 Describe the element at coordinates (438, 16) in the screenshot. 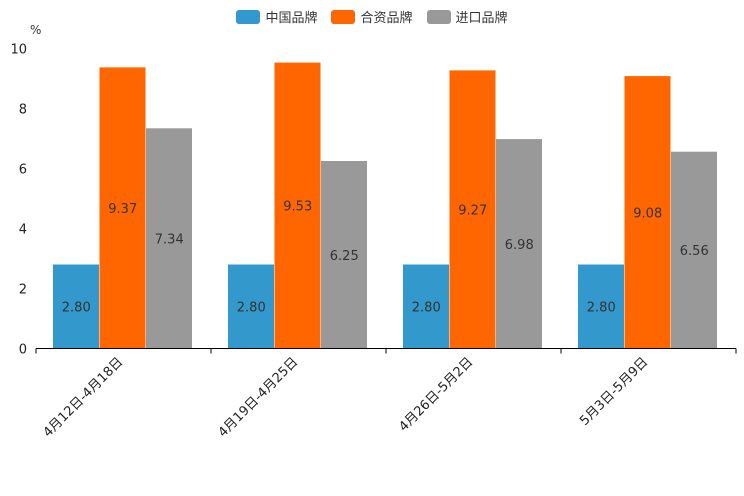

I see `legend-swatch-import-brand` at that location.